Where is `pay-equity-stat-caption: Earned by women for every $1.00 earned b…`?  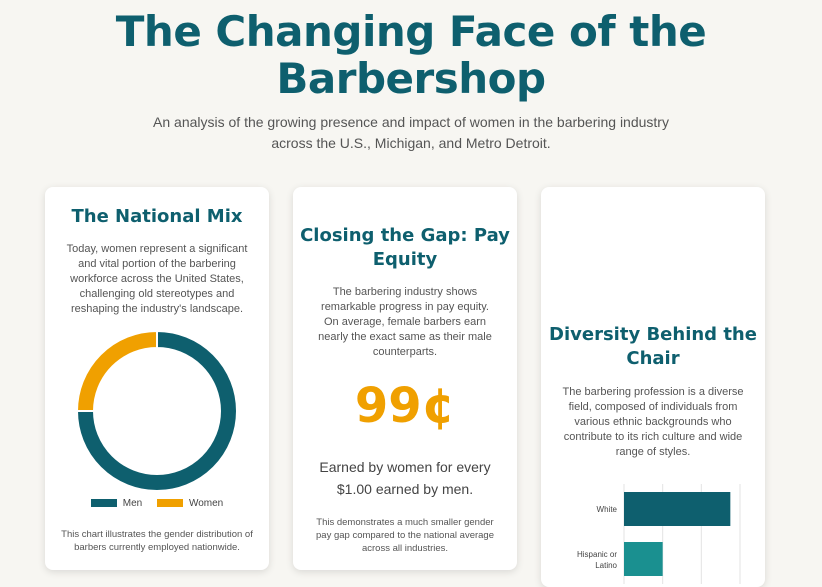
pay-equity-stat-caption: Earned by women for every $1.00 earned b… is located at coordinates (405, 478).